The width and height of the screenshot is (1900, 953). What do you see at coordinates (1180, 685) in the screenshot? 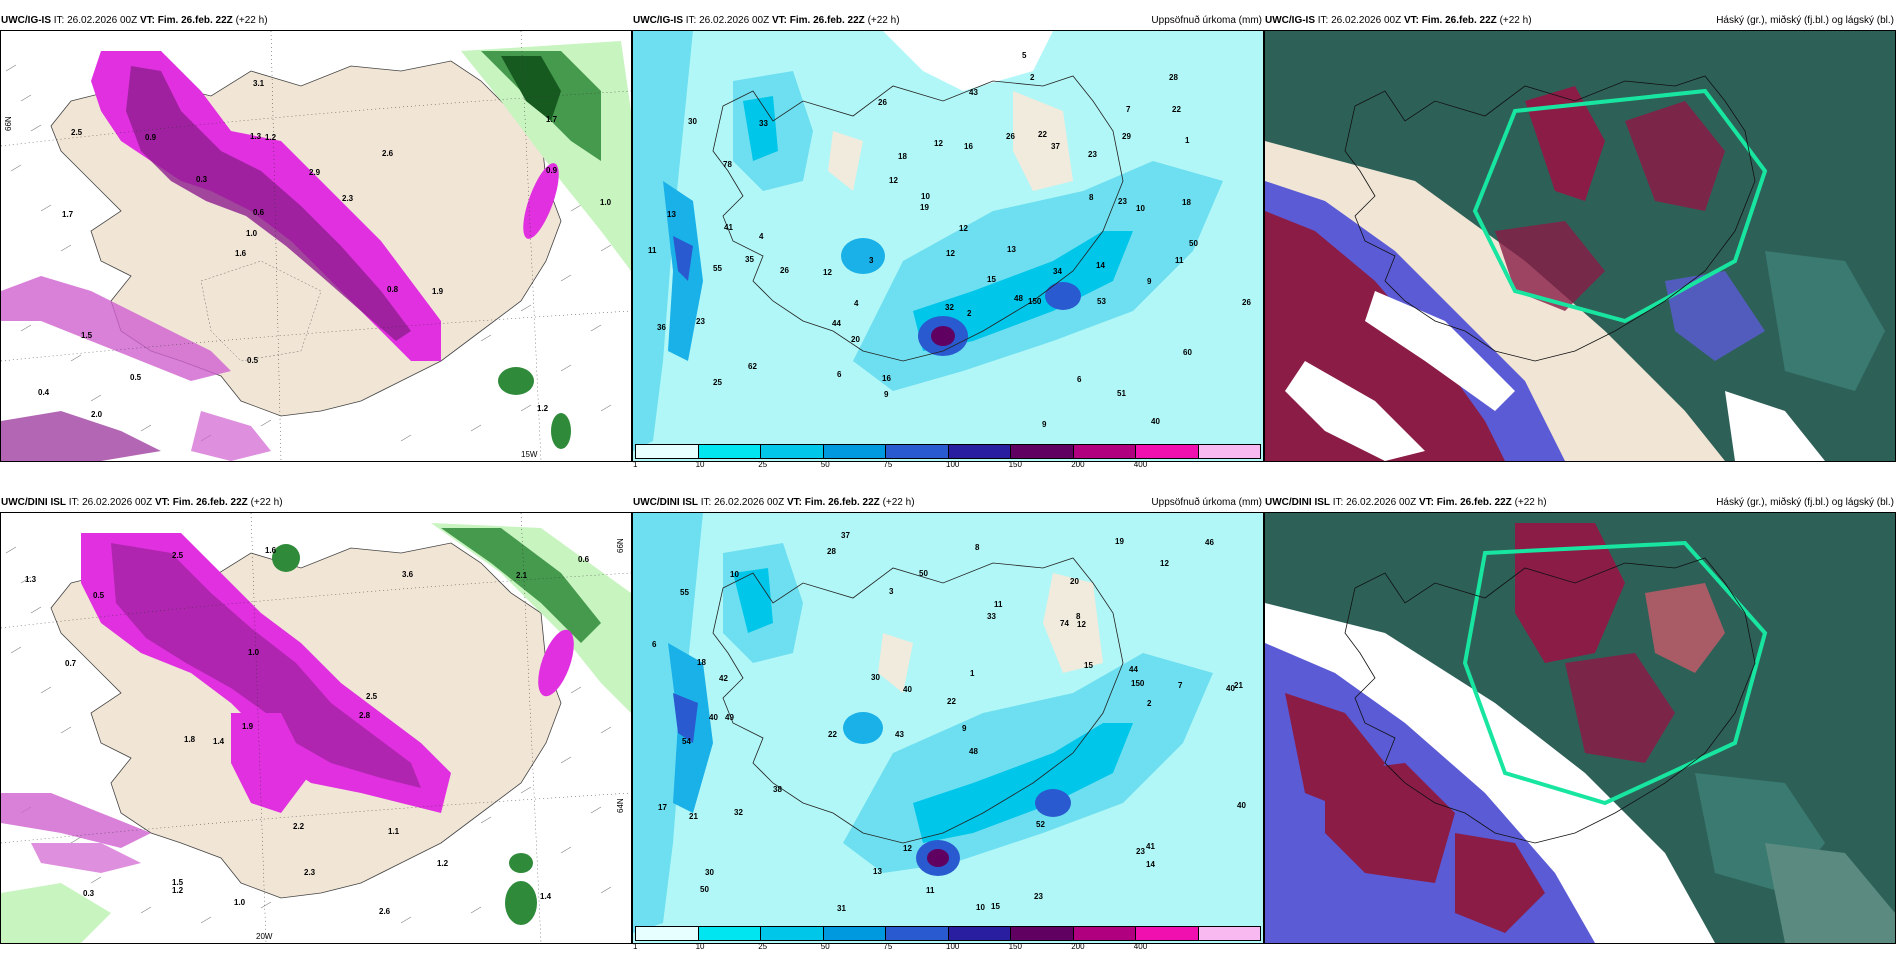
I see `map-value-label: 7` at bounding box center [1180, 685].